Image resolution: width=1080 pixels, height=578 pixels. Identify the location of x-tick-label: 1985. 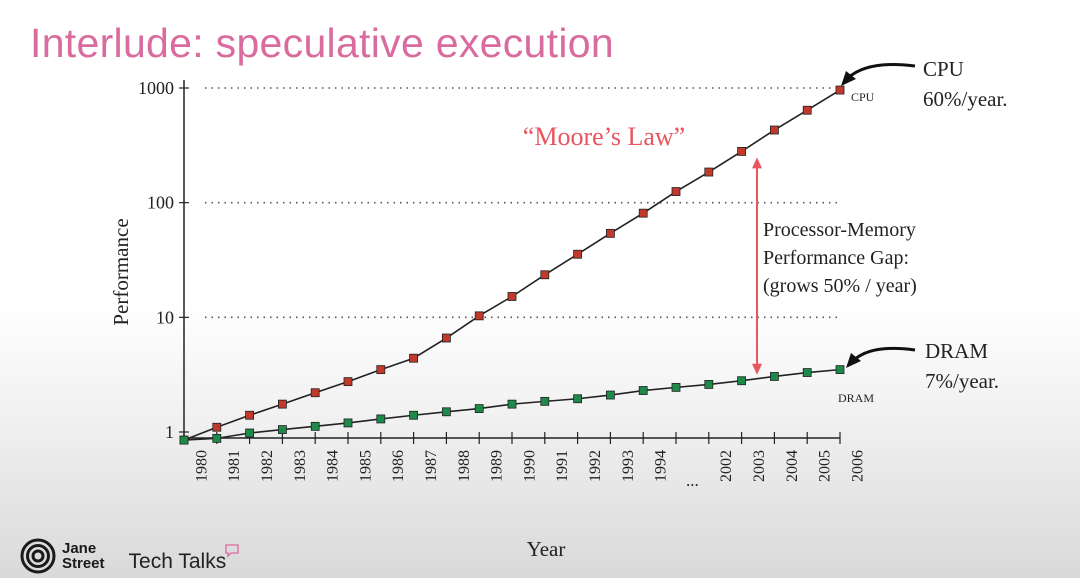
(365, 466).